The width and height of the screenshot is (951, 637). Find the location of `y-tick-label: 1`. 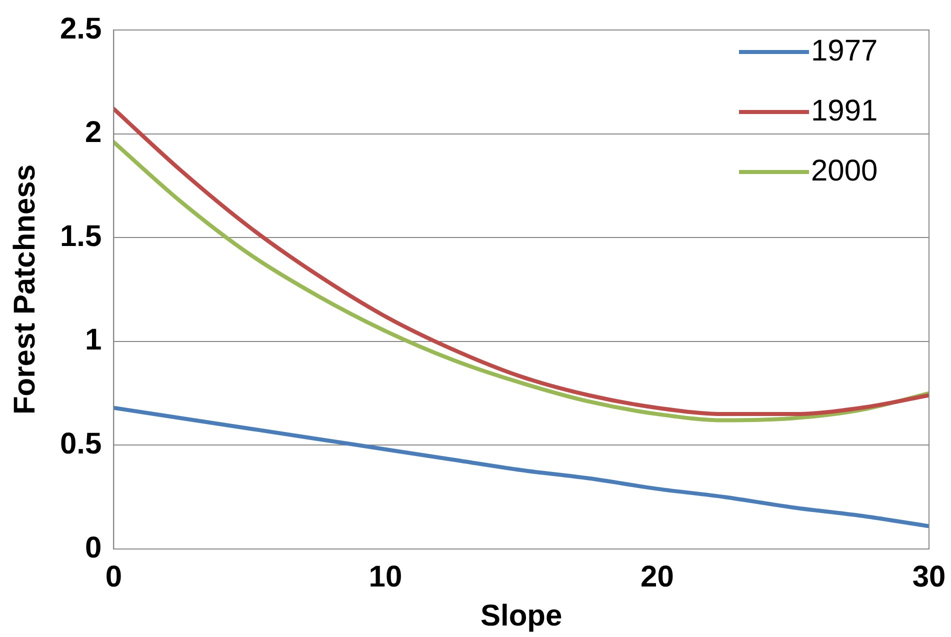

y-tick-label: 1 is located at coordinates (93, 340).